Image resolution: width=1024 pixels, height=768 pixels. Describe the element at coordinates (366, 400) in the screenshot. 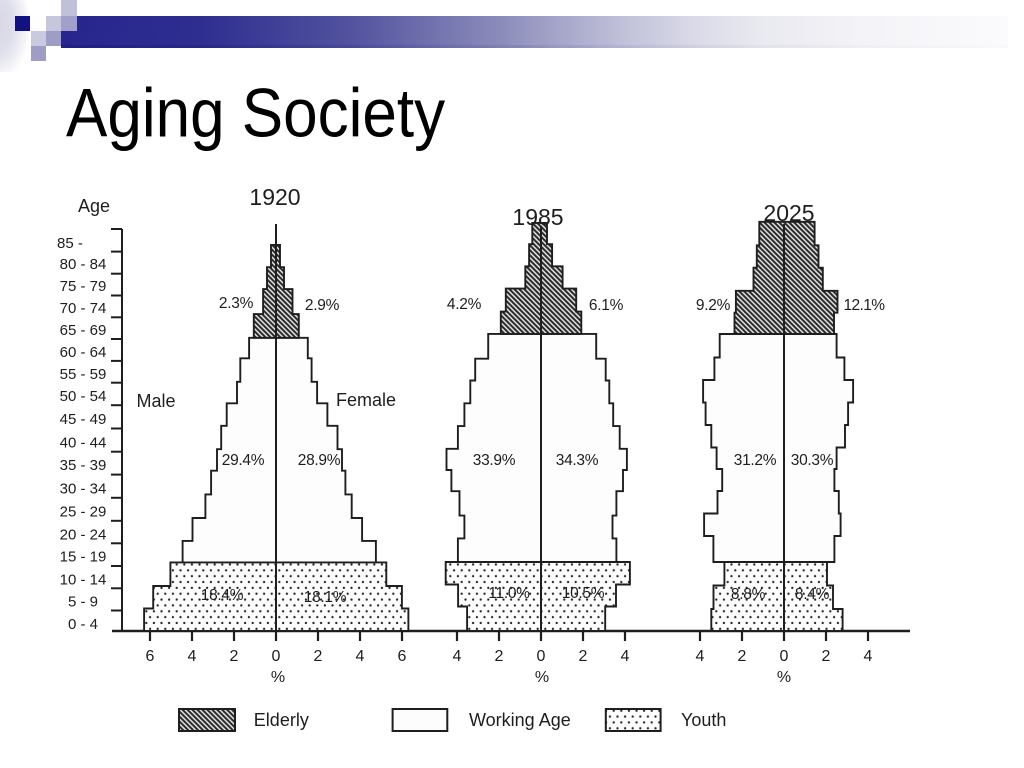

I see `svg-text: Female` at that location.